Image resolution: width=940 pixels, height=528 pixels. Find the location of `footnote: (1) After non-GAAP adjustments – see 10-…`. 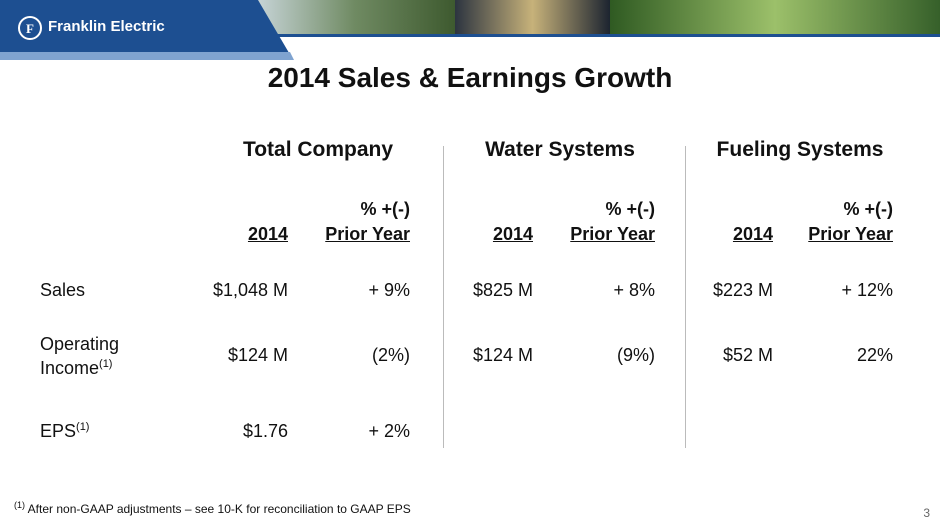

footnote: (1) After non-GAAP adjustments – see 10-… is located at coordinates (212, 508).